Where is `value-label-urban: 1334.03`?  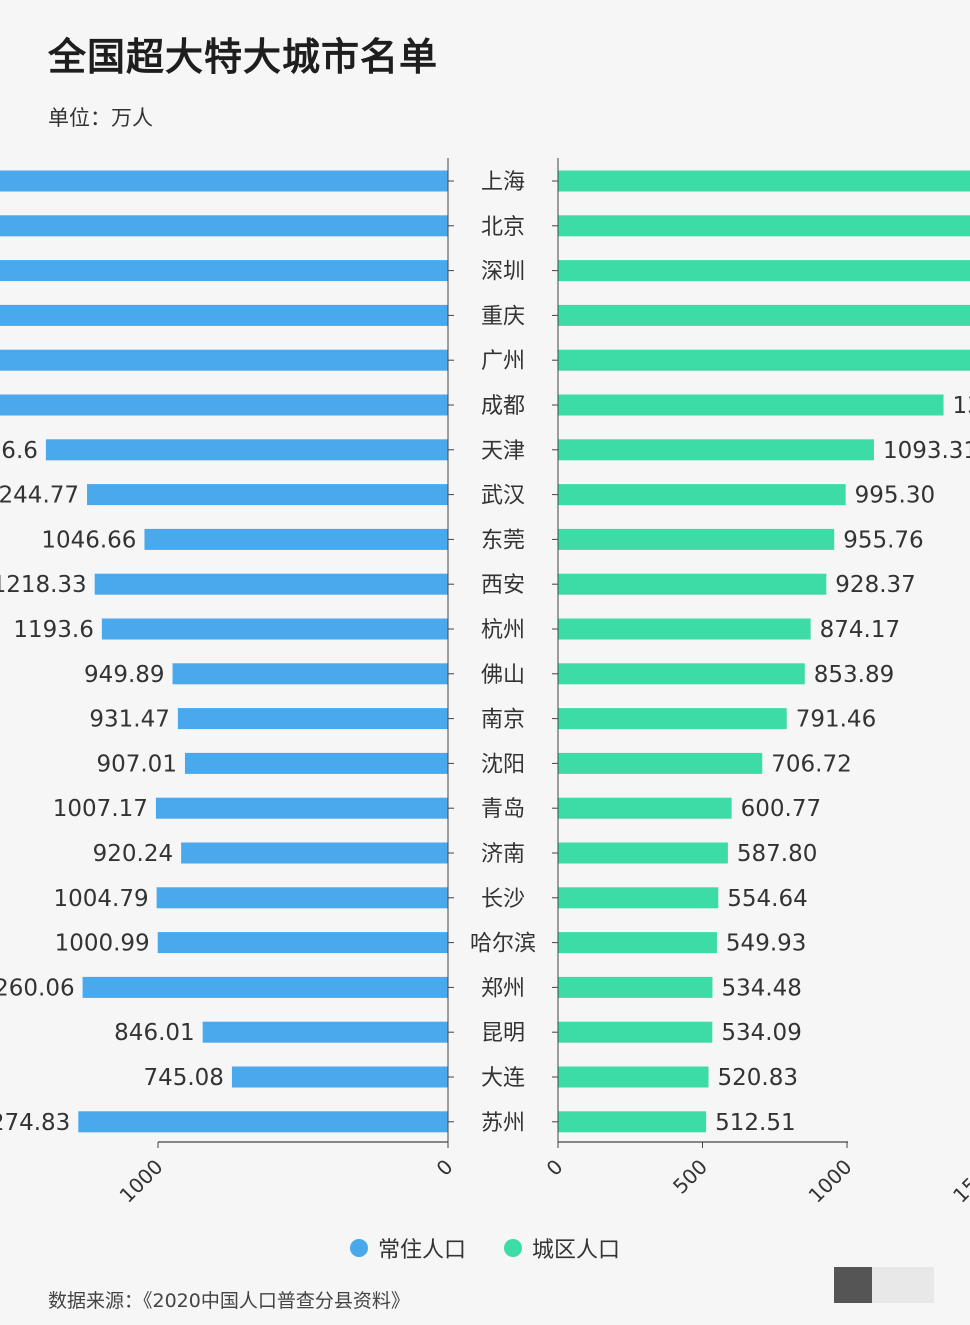 value-label-urban: 1334.03 is located at coordinates (961, 406).